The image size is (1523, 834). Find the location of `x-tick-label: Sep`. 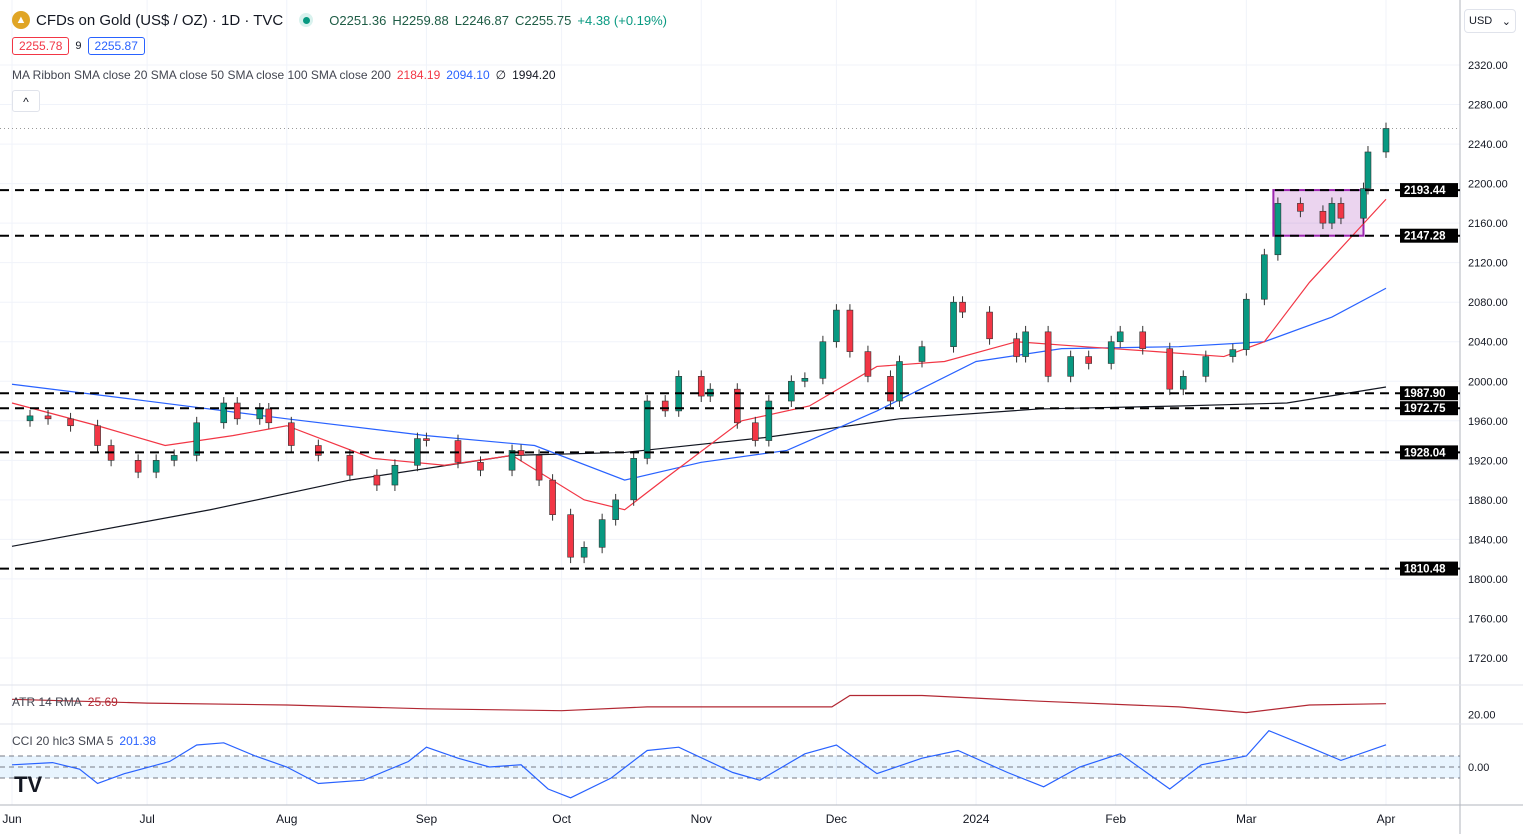

x-tick-label: Sep is located at coordinates (427, 819).